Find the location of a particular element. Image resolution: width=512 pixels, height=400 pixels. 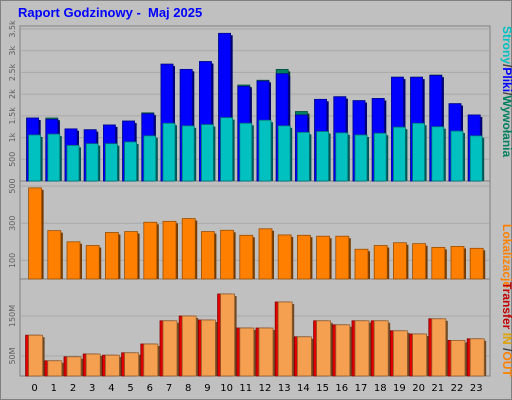

x-tick-label: 16 is located at coordinates (341, 388).